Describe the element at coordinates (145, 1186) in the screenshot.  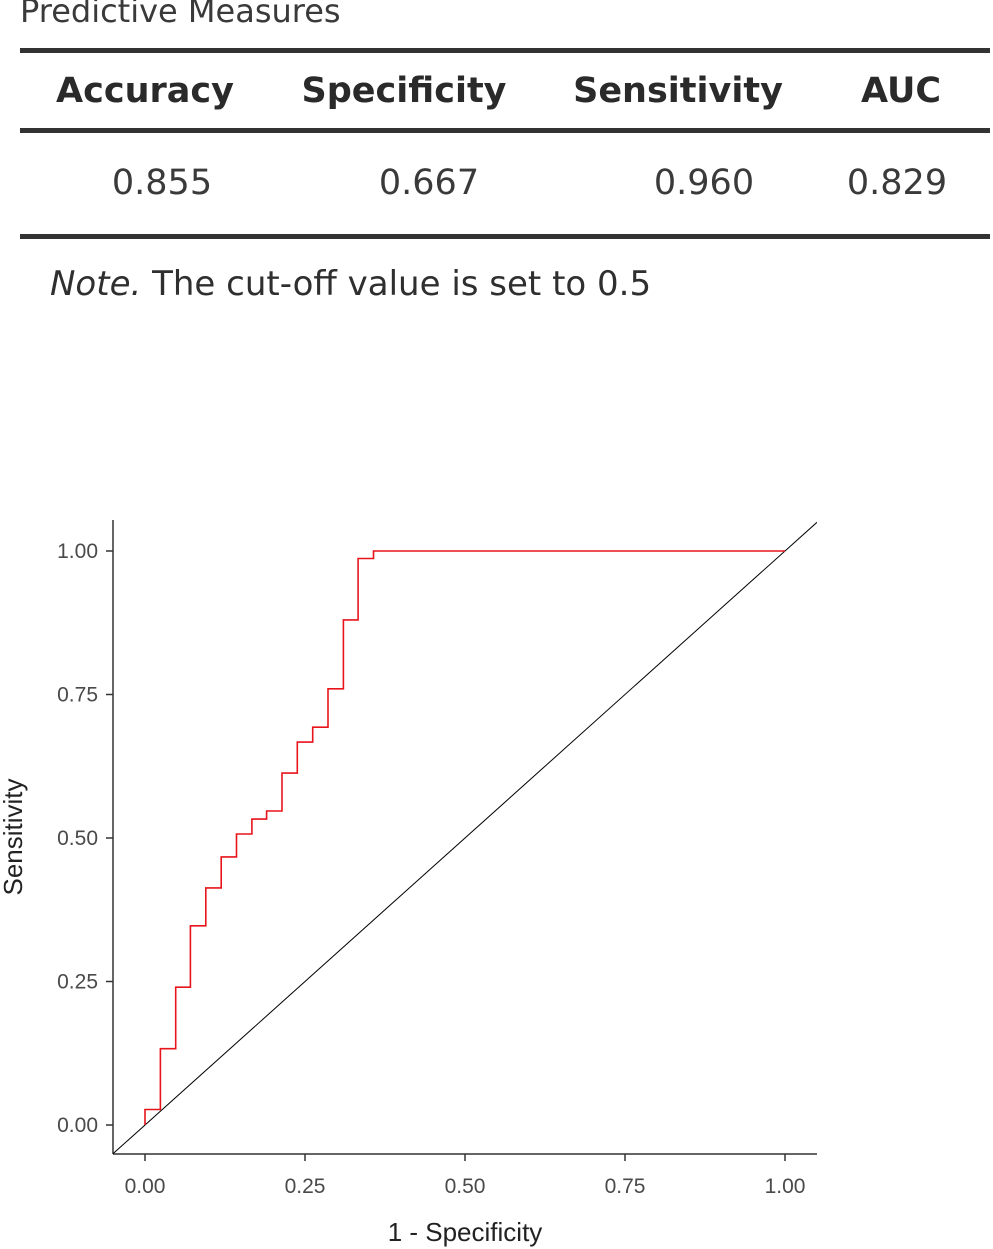
I see `x-tick-label: 0.00` at that location.